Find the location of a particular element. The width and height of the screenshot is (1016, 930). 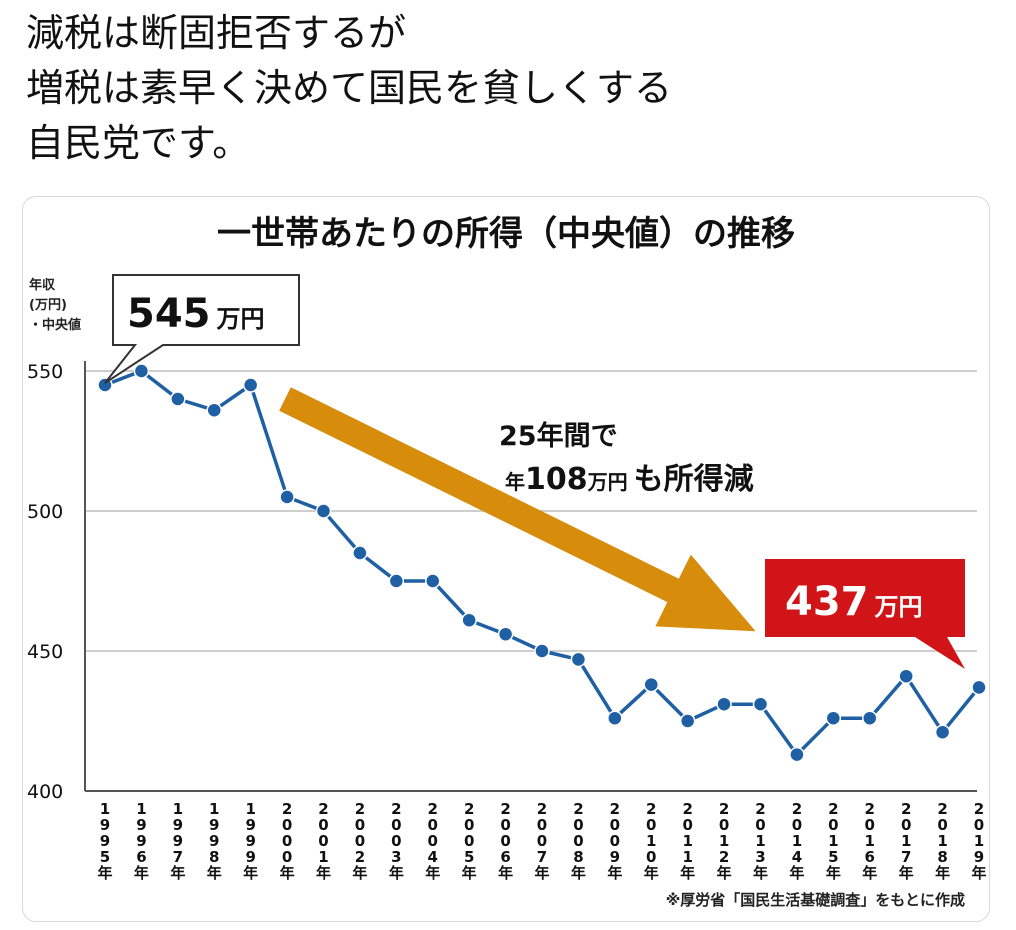

data-point-1997年 is located at coordinates (178, 399).